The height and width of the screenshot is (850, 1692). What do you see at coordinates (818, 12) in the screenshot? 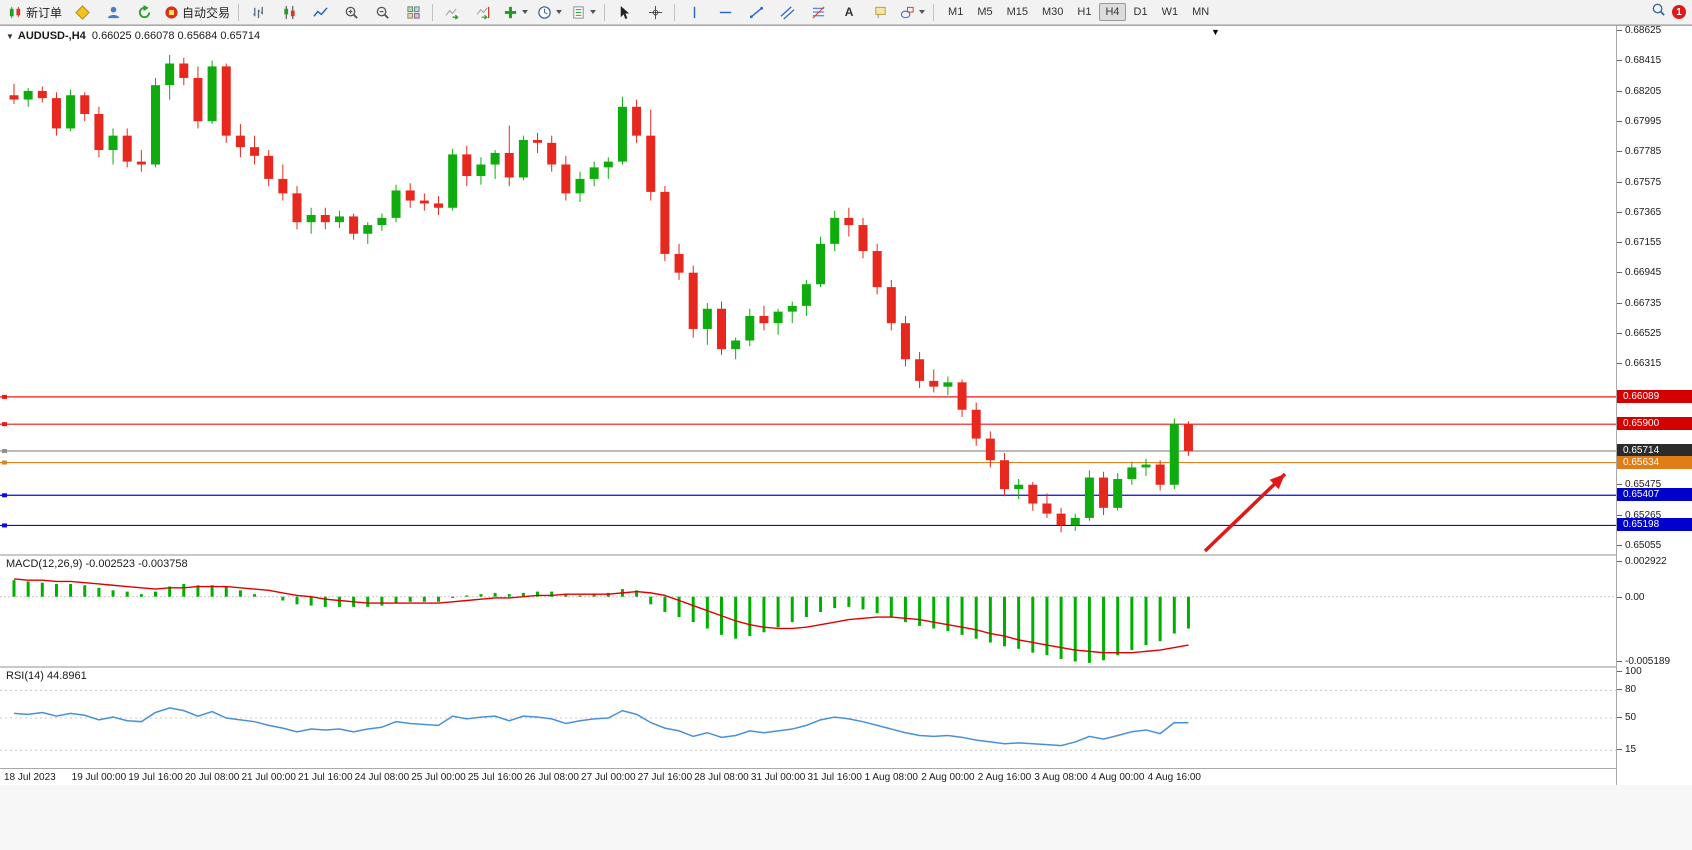
I see `fibonacci-tool-button` at bounding box center [818, 12].